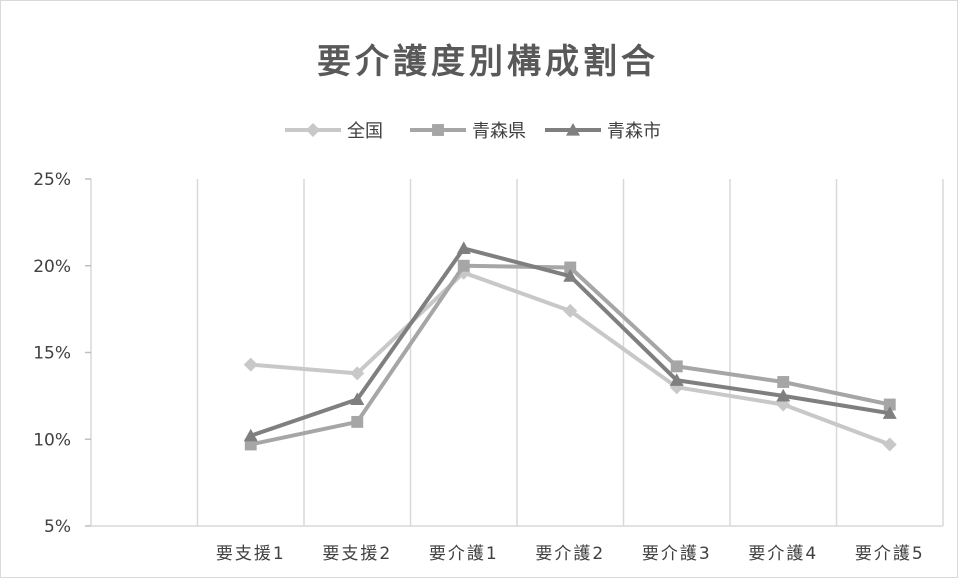 This screenshot has width=958, height=579. I want to click on legend-label: 全国, so click(365, 131).